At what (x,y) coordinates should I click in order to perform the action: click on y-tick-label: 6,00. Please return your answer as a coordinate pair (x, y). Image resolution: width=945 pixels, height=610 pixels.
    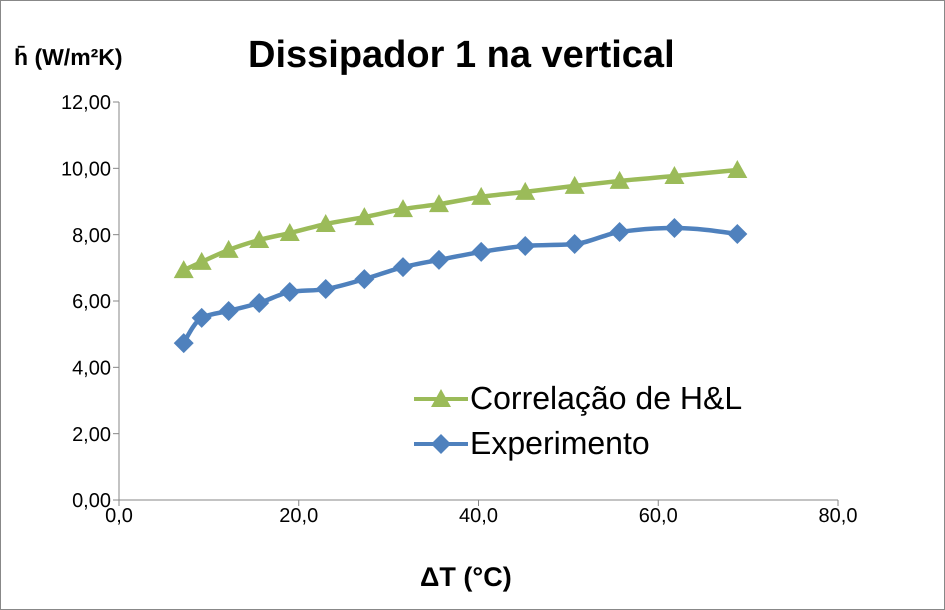
    Looking at the image, I should click on (91, 302).